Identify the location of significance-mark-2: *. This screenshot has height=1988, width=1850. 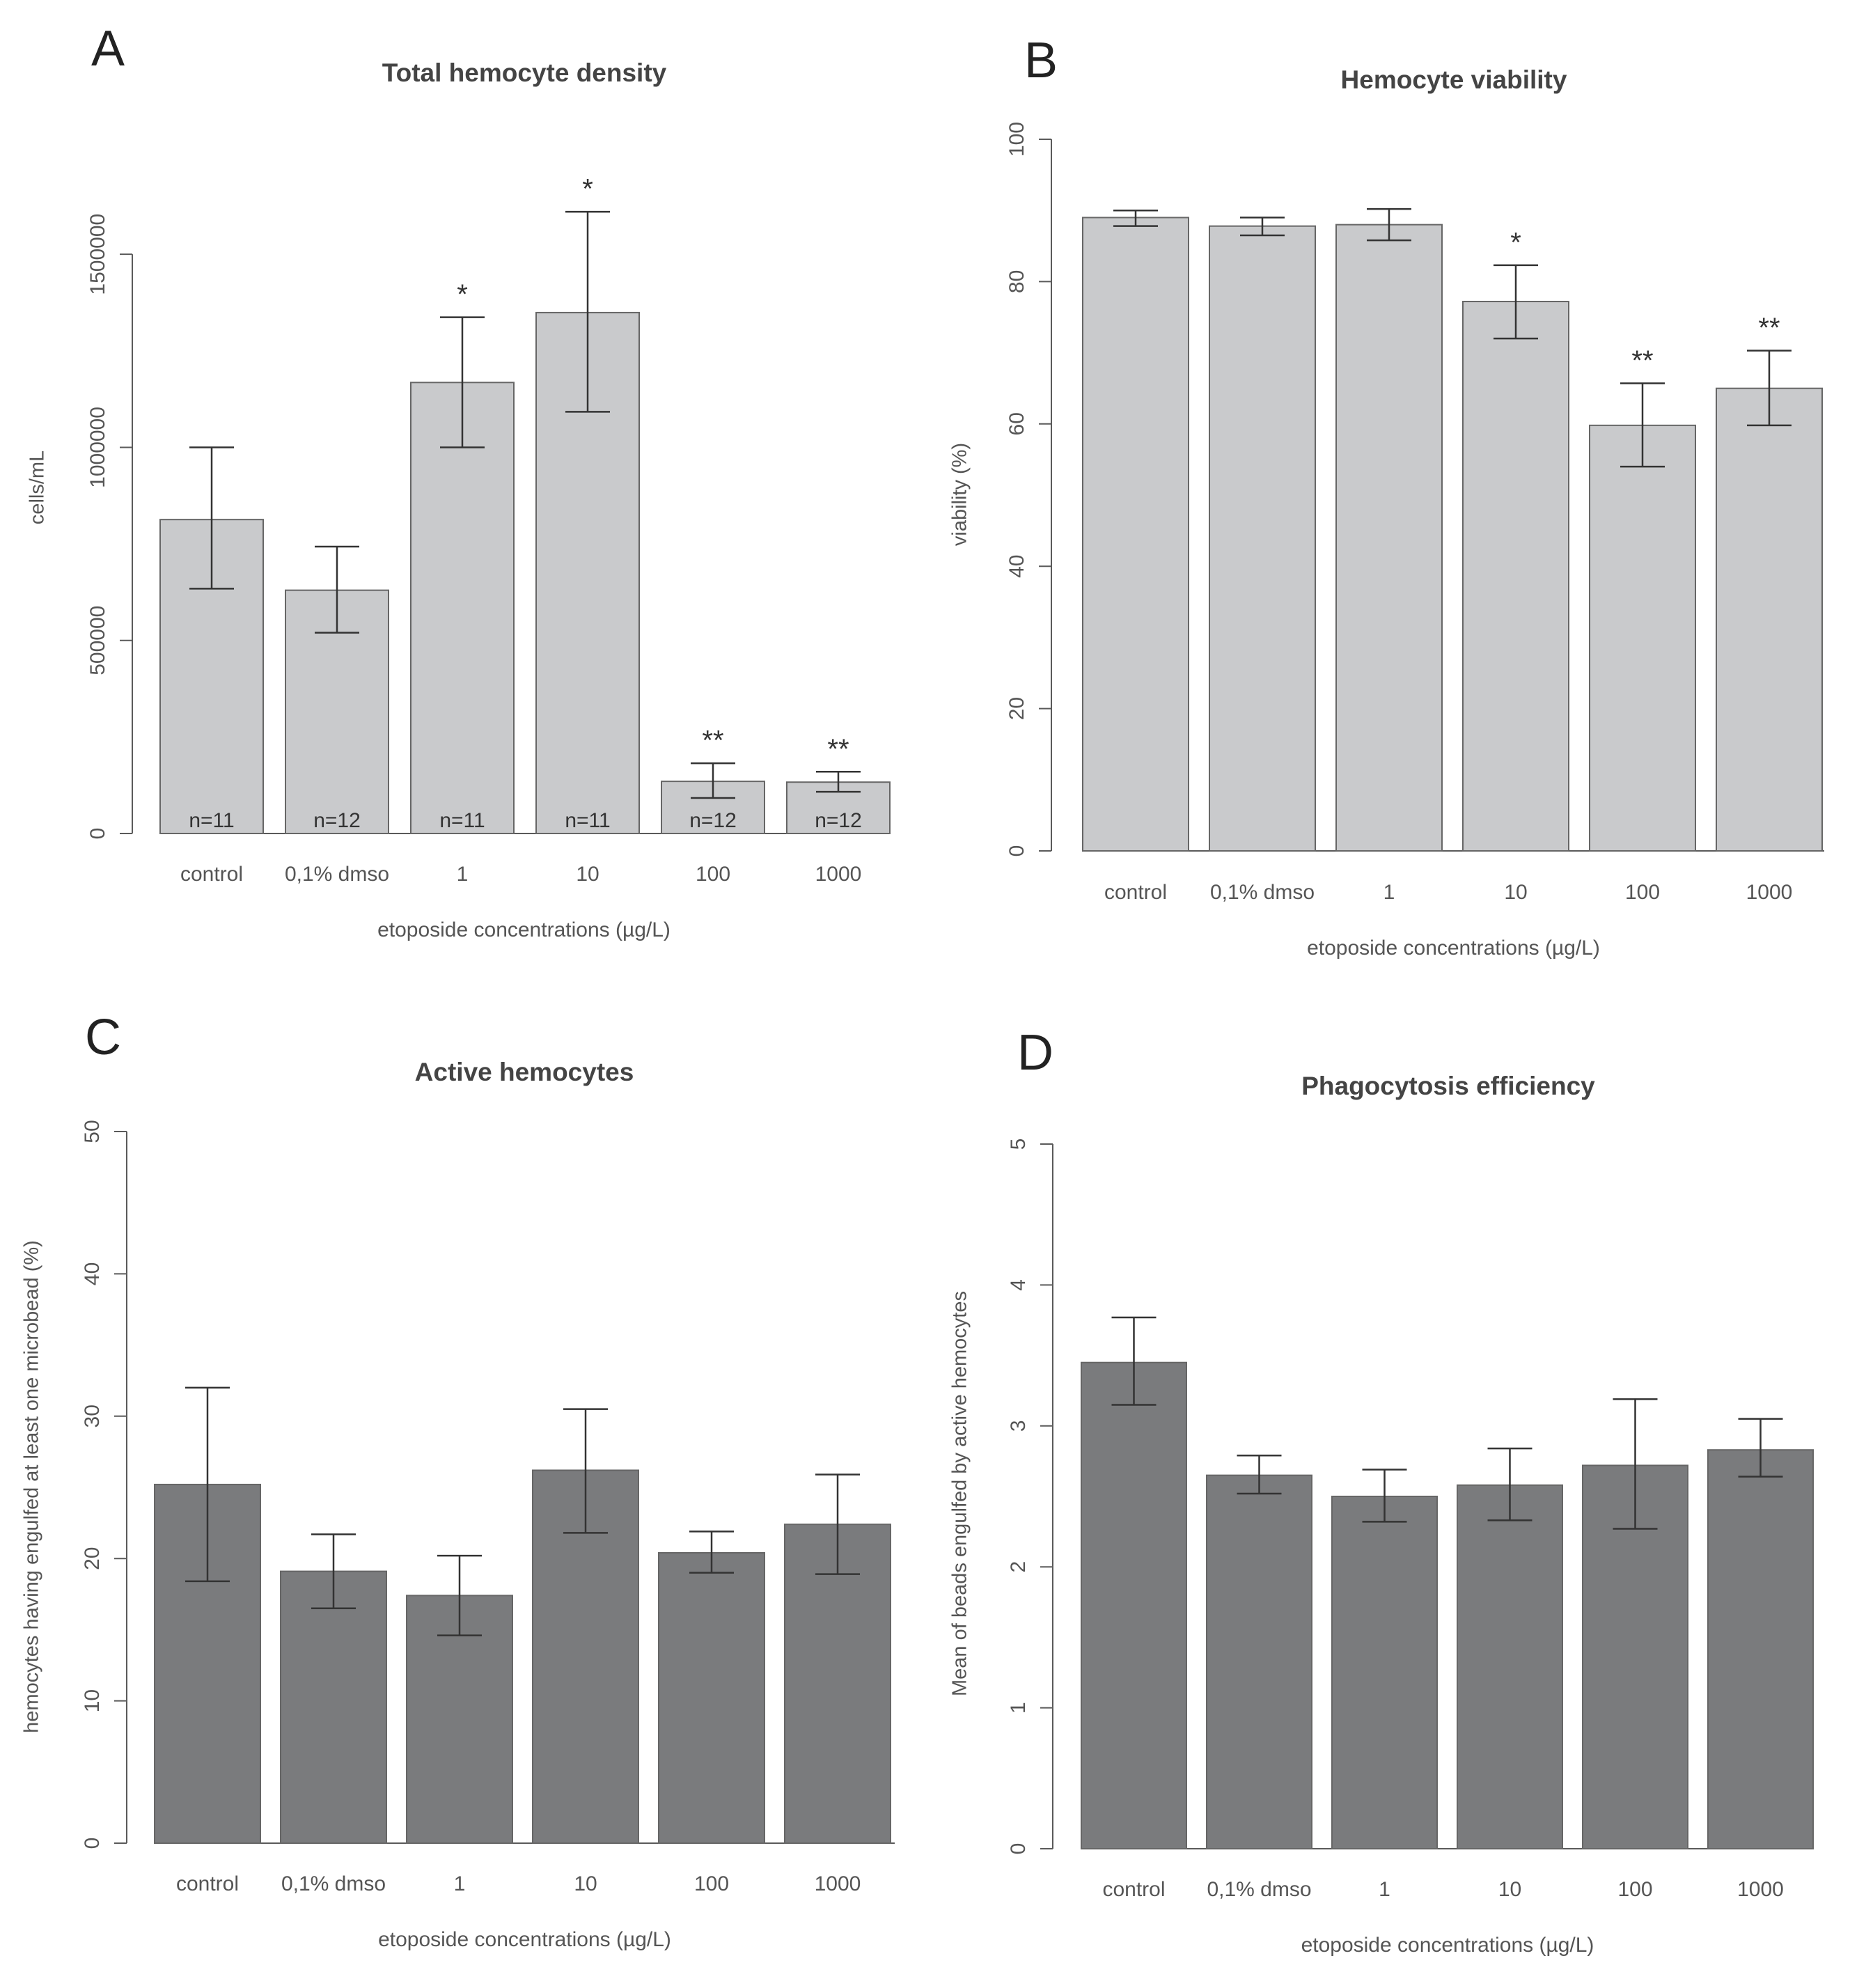
(462, 294).